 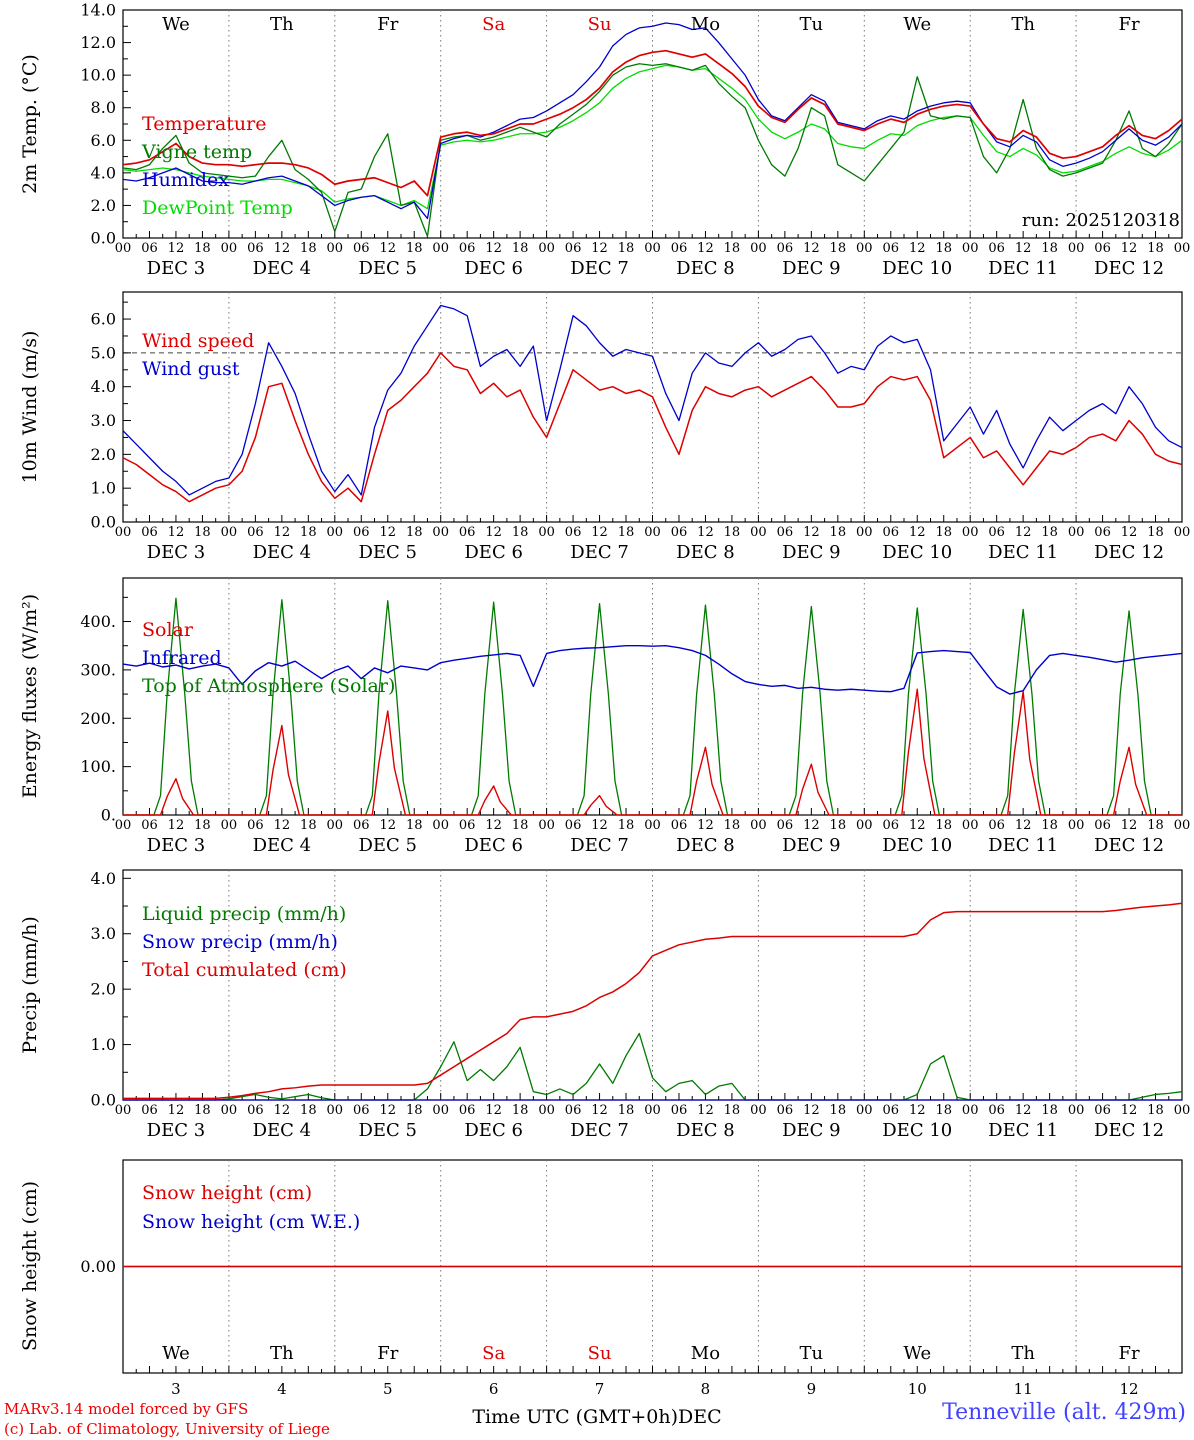 I want to click on date-label: DEC 6, so click(x=493, y=1130).